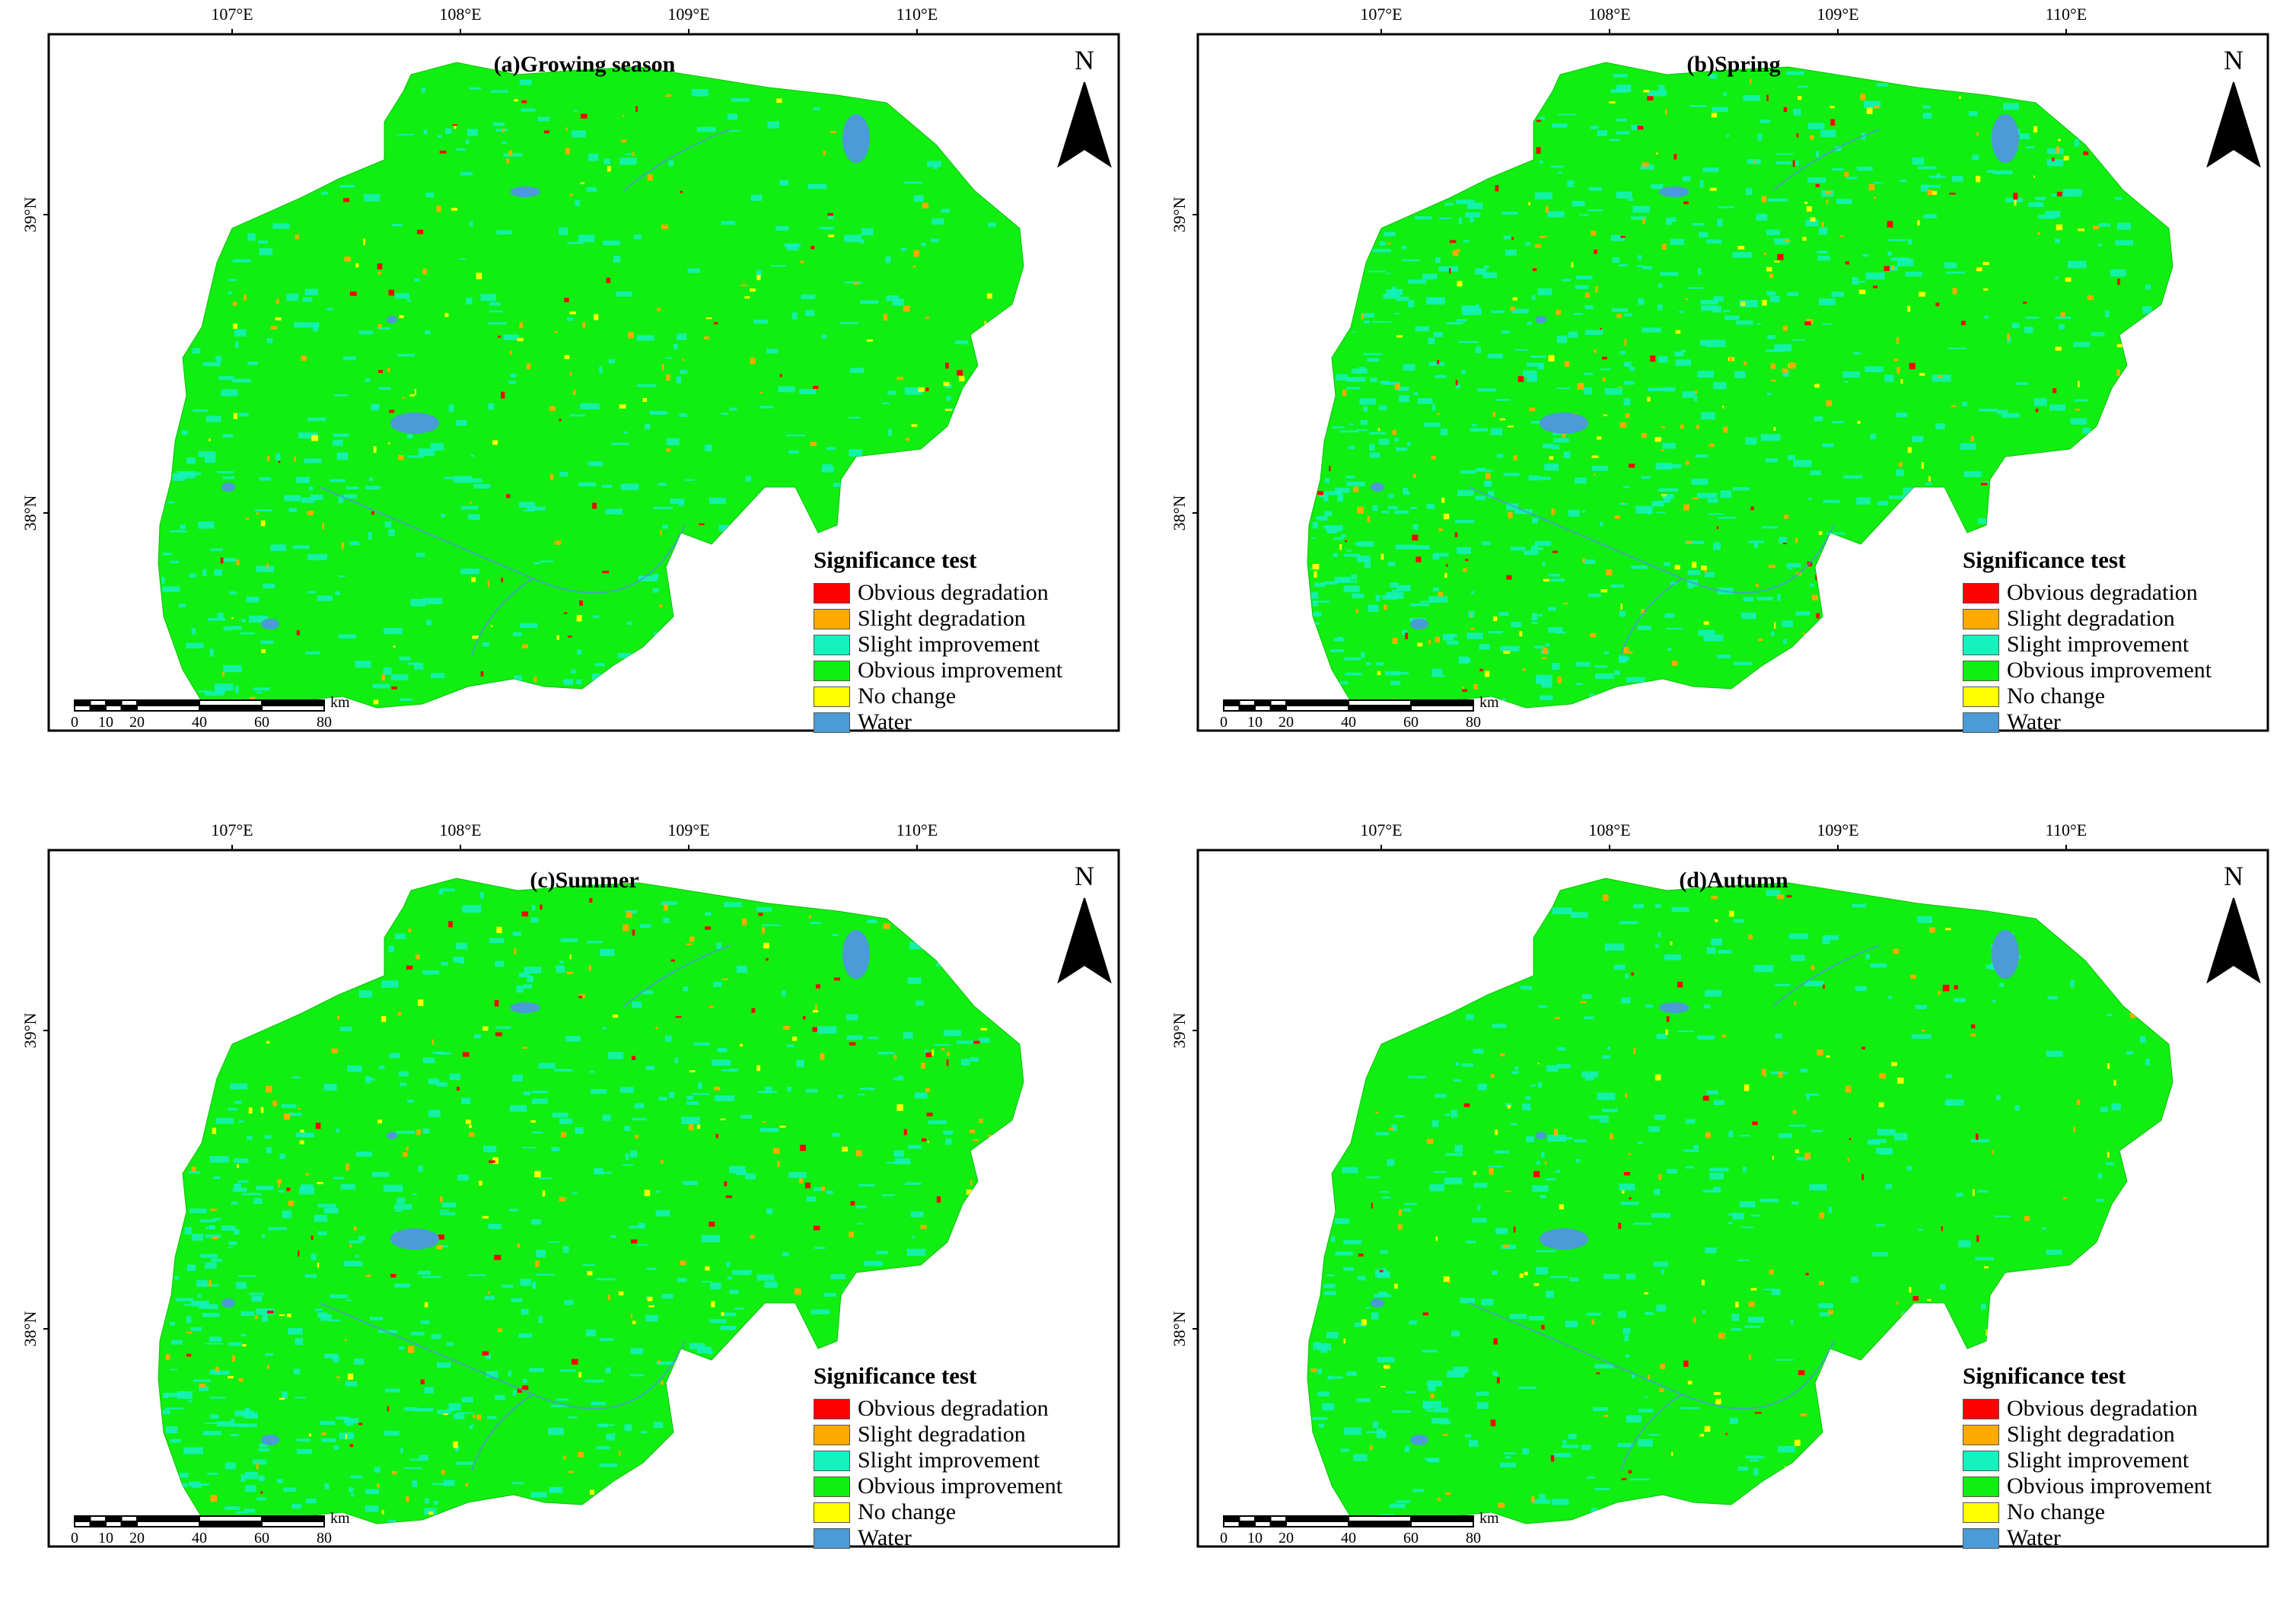  What do you see at coordinates (942, 1434) in the screenshot?
I see `legend-label: Slight degradation` at bounding box center [942, 1434].